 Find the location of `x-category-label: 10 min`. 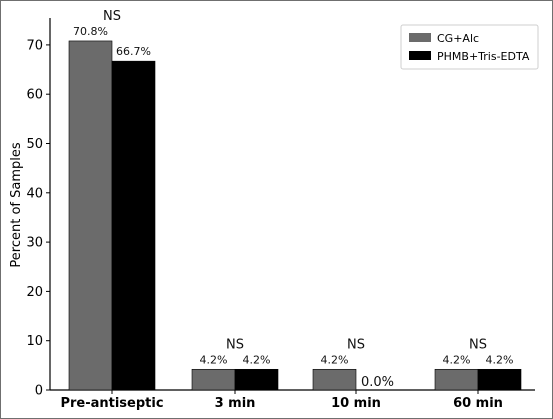

x-category-label: 10 min is located at coordinates (356, 403).